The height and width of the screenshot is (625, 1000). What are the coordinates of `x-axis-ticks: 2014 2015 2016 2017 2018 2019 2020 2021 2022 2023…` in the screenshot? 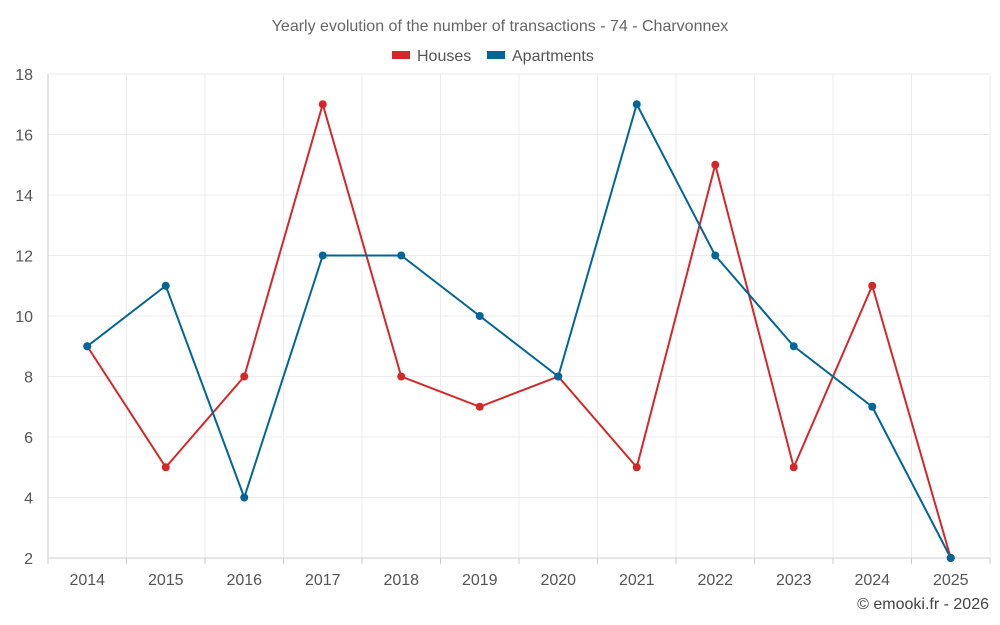 It's located at (518, 580).